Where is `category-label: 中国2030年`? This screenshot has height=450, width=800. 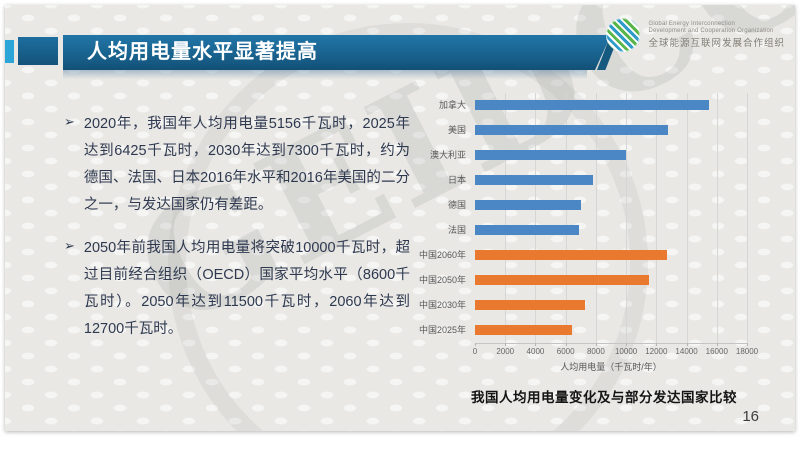 category-label: 中国2030年 is located at coordinates (442, 305).